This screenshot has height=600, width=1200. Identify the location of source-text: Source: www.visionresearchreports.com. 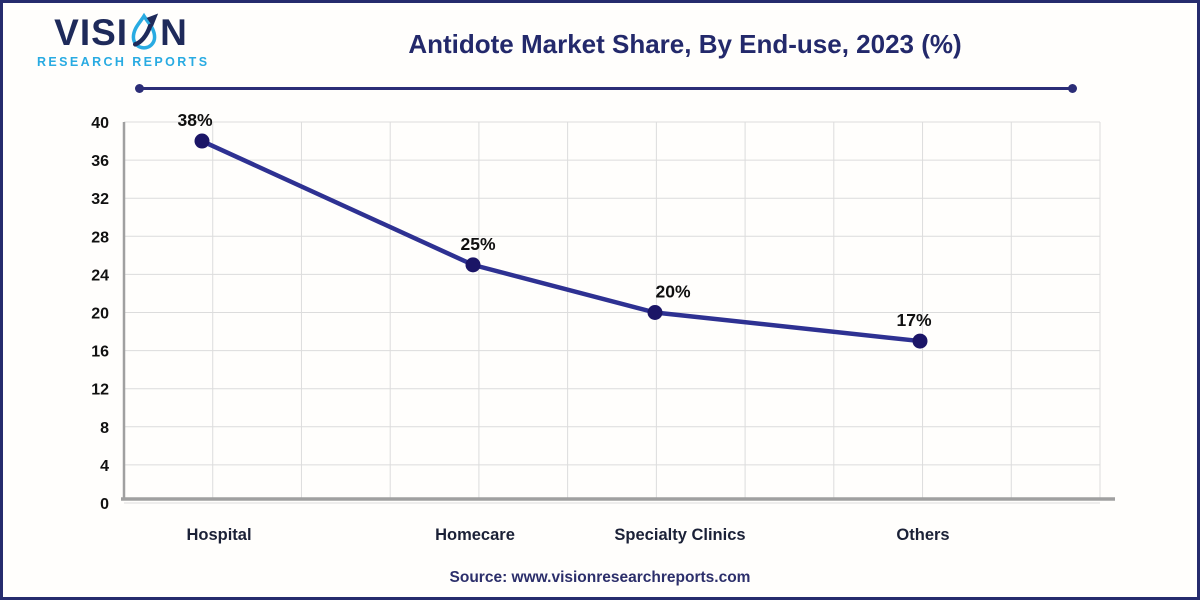
(600, 577).